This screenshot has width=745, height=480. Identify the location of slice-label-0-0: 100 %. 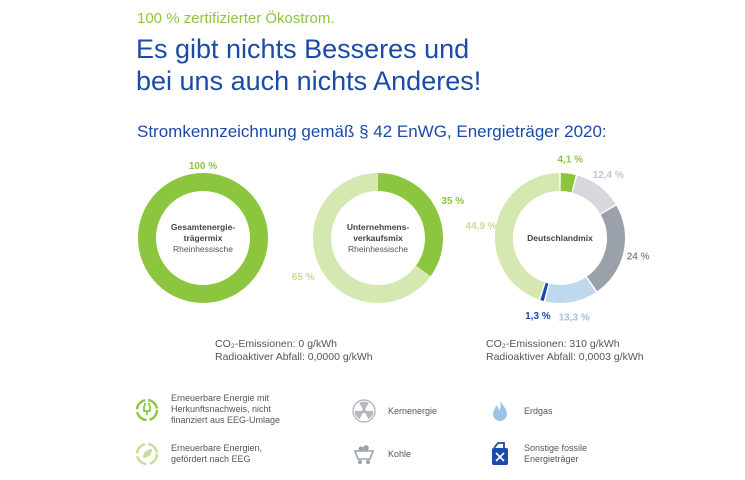
(203, 166).